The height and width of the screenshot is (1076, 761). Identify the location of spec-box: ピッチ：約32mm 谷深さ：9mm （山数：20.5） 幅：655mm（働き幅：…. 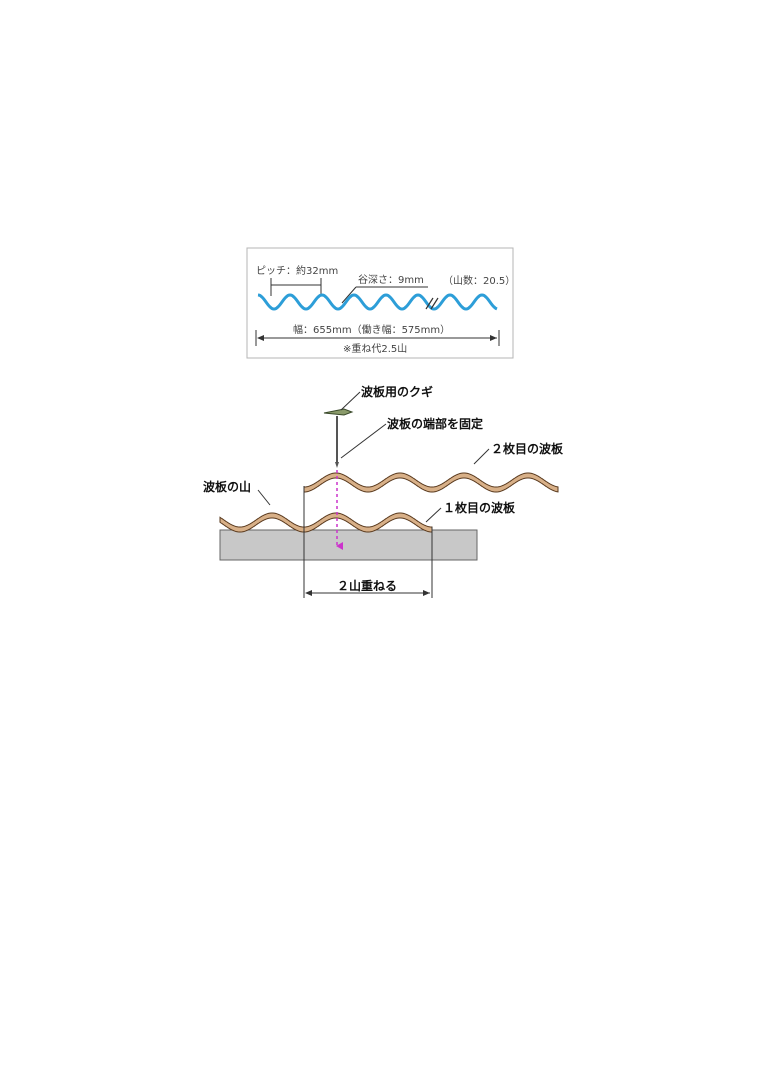
(380, 303).